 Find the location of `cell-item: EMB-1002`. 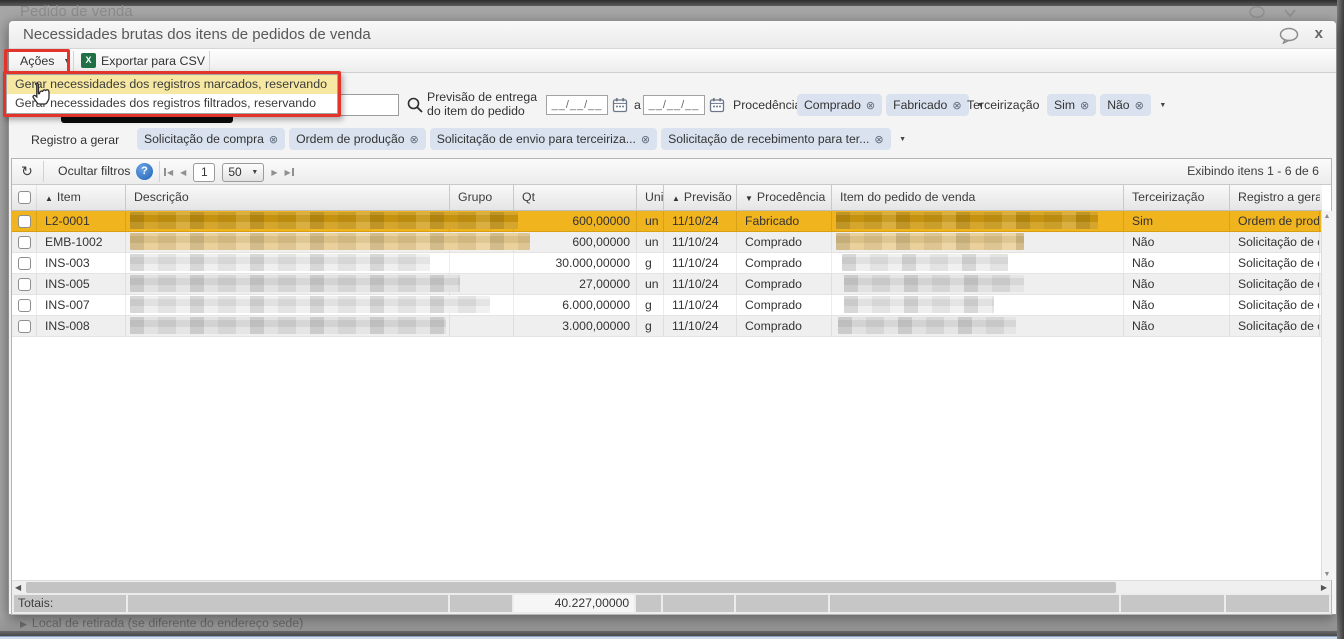

cell-item: EMB-1002 is located at coordinates (81, 242).